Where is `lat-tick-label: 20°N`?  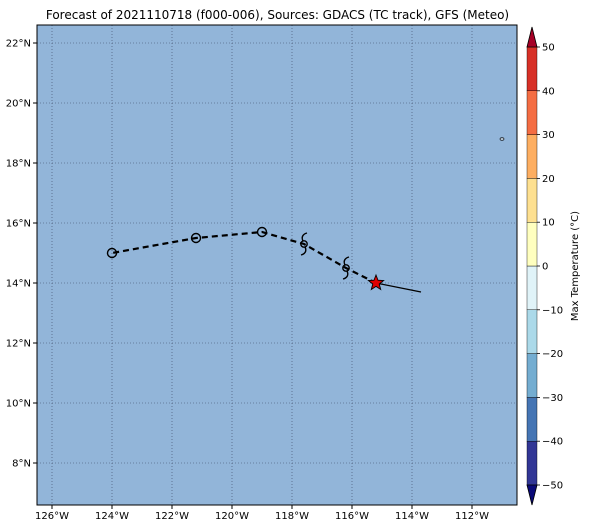
lat-tick-label: 20°N is located at coordinates (18, 104).